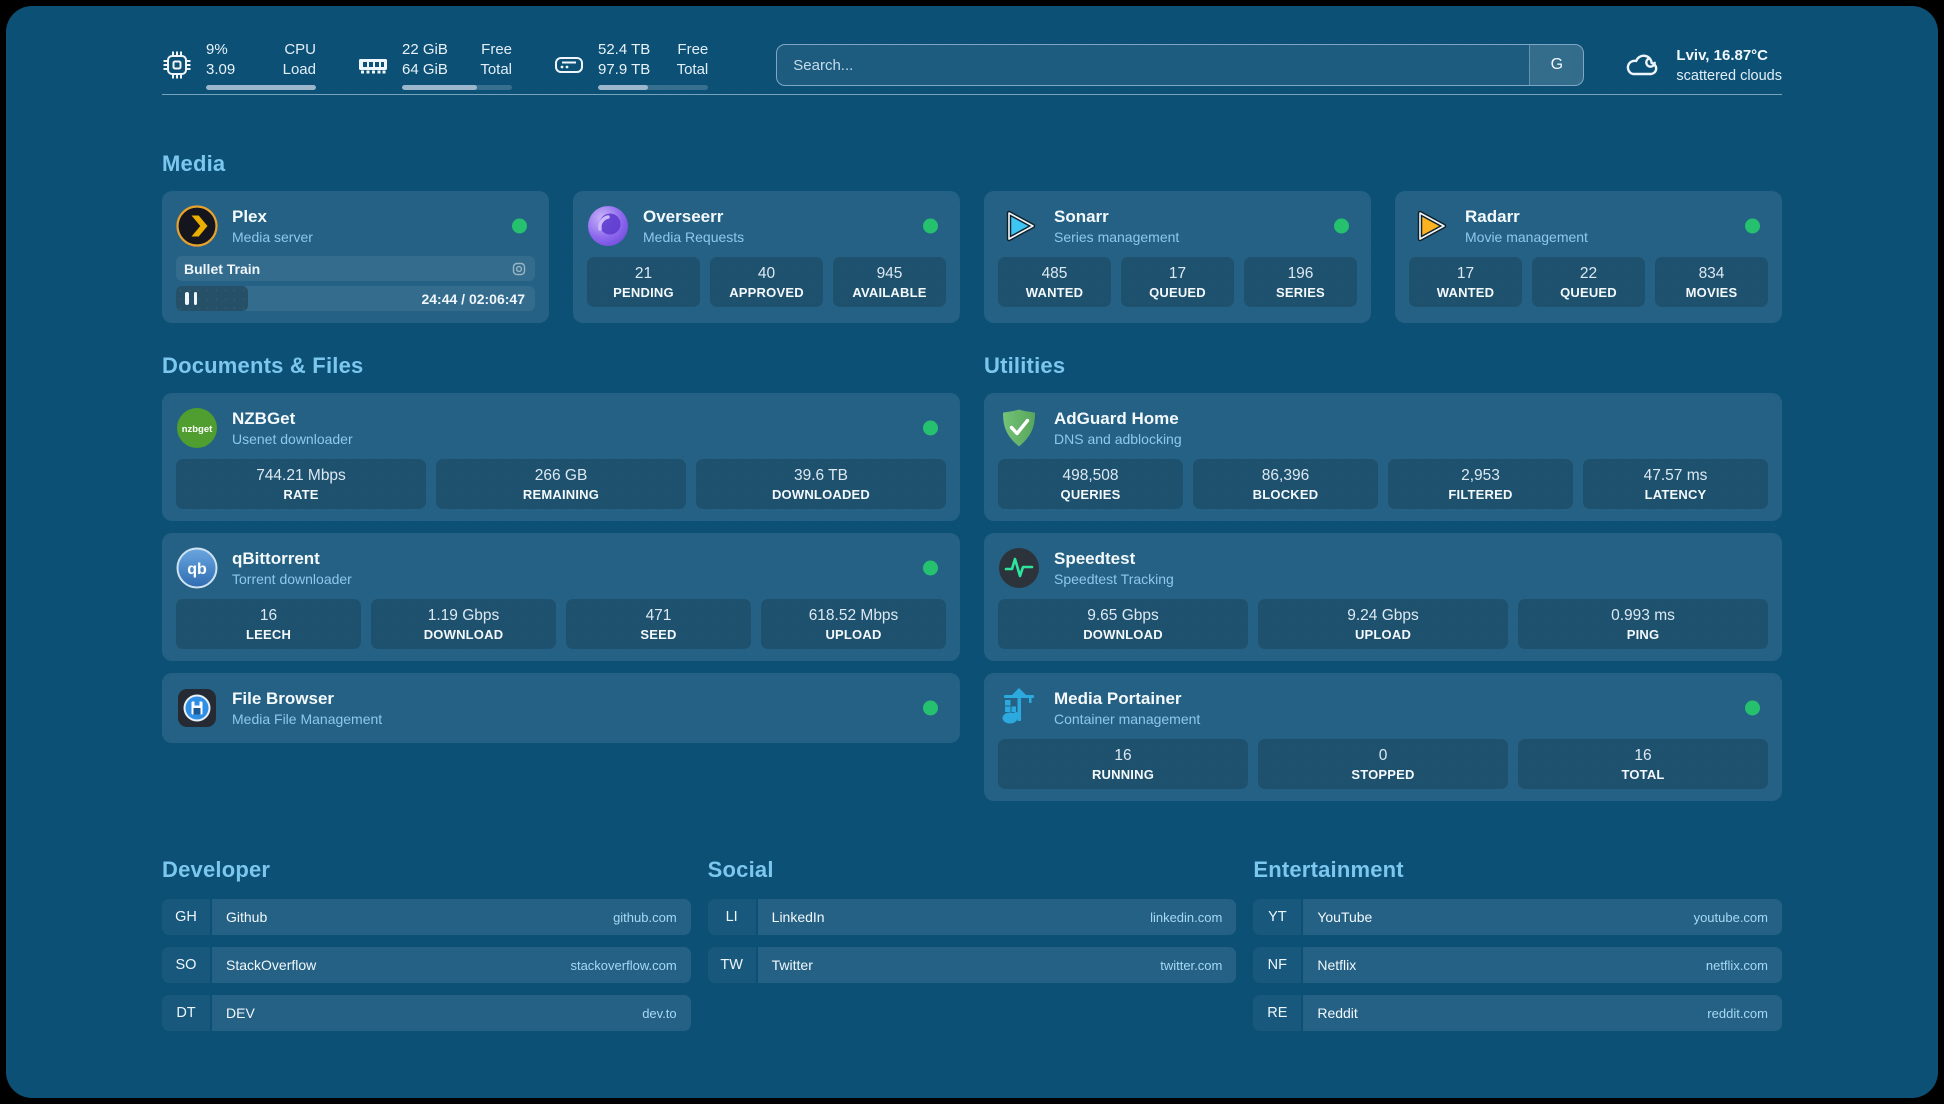 Image resolution: width=1944 pixels, height=1104 pixels. What do you see at coordinates (300, 49) in the screenshot?
I see `cpu-usage-label: CPU` at bounding box center [300, 49].